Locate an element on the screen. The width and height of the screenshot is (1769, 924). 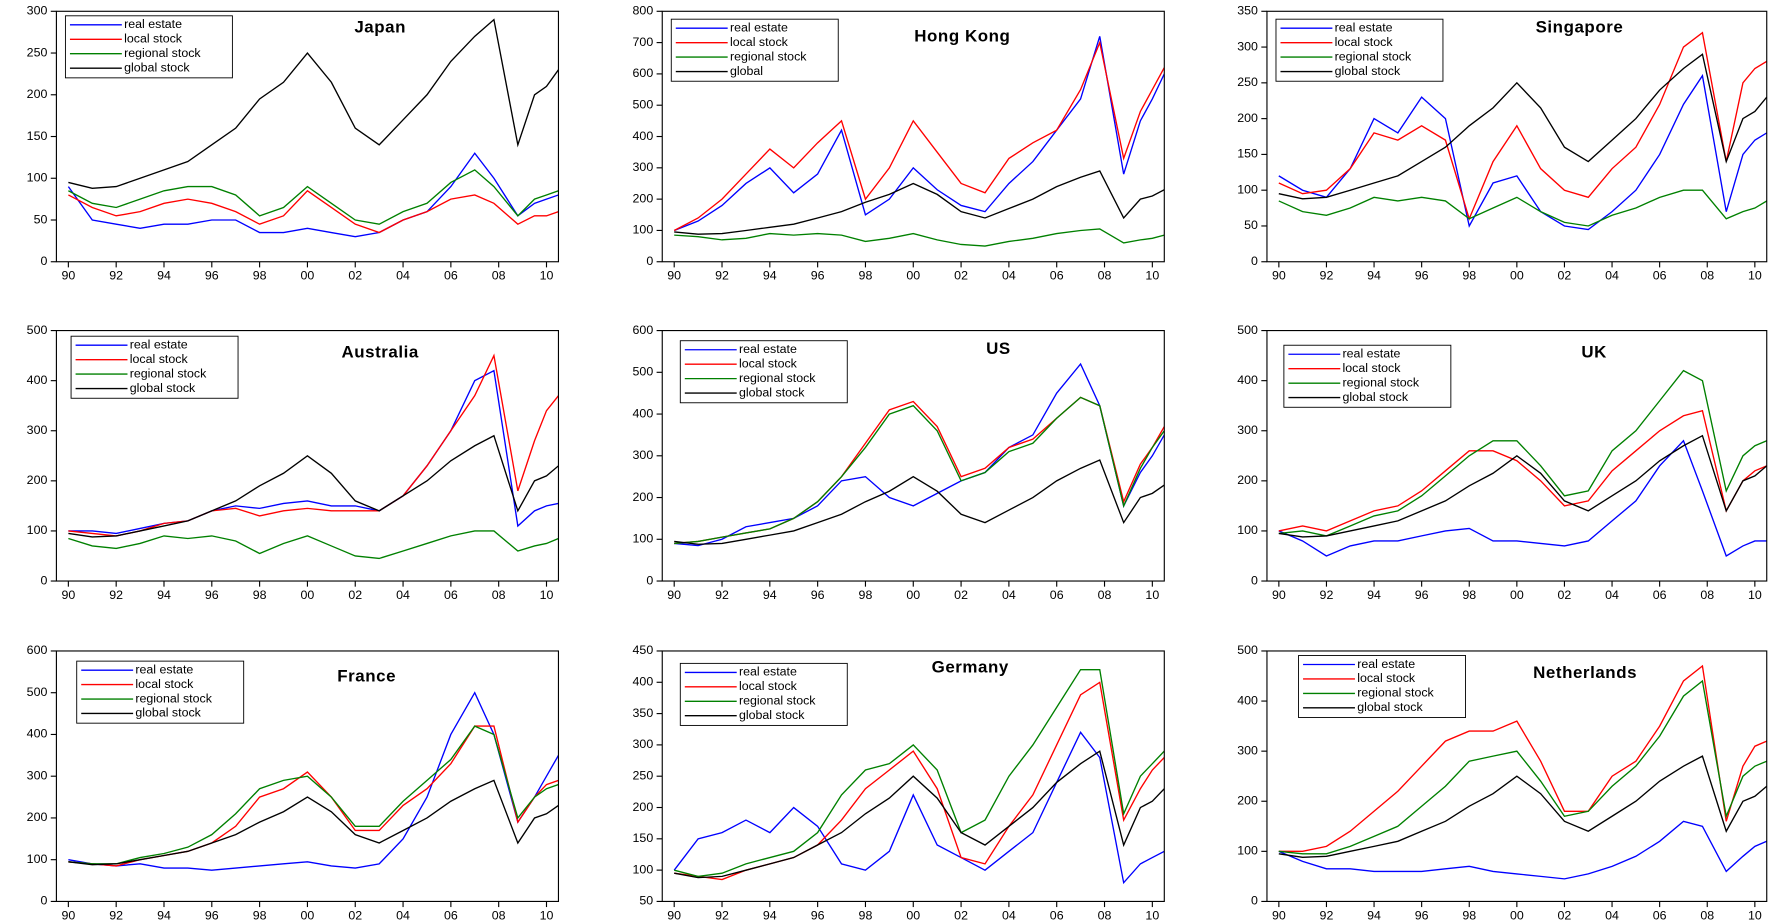
y-tick-label: 600 is located at coordinates (37, 650).